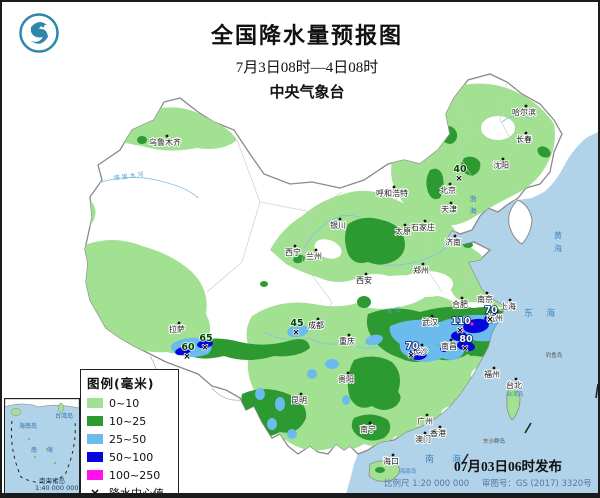  What do you see at coordinates (296, 323) in the screenshot?
I see `precip-center-value: 45` at bounding box center [296, 323].